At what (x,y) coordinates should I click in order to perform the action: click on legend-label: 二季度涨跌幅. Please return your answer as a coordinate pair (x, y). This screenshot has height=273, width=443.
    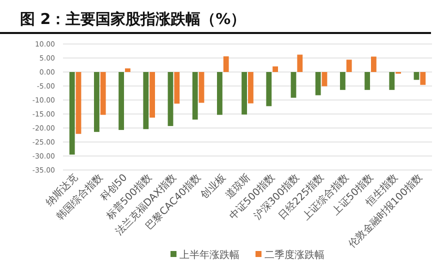
    Looking at the image, I should click on (294, 255).